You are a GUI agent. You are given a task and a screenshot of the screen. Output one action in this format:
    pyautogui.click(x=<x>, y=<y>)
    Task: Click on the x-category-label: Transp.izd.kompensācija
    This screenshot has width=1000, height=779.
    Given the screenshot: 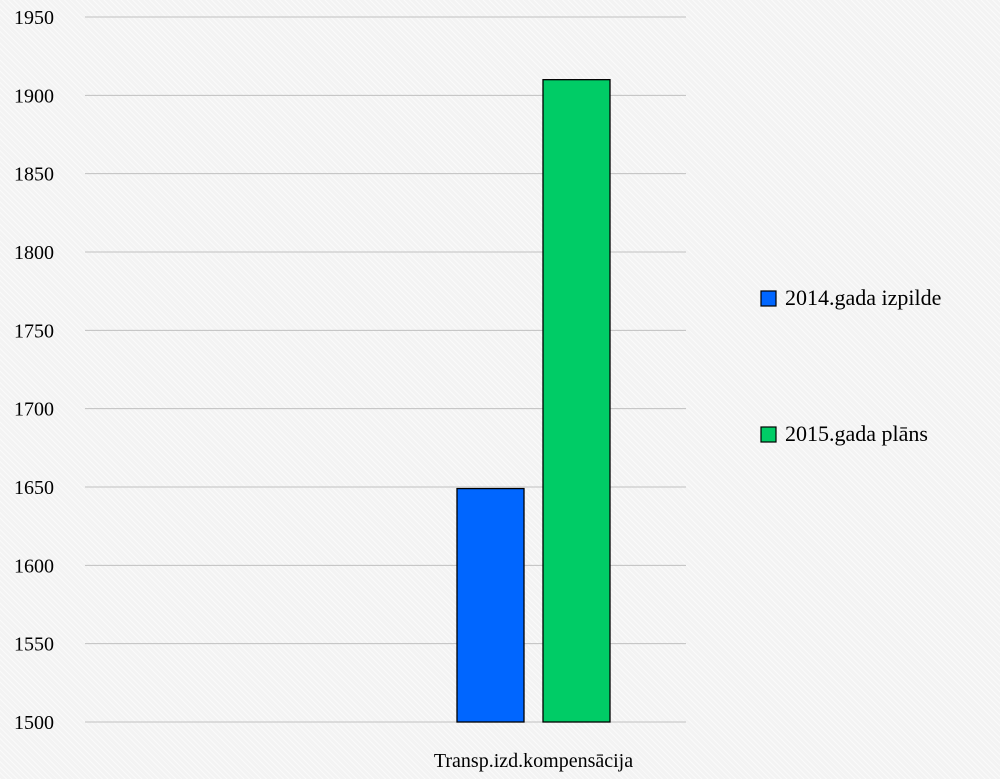 What is the action you would take?
    pyautogui.click(x=533, y=761)
    